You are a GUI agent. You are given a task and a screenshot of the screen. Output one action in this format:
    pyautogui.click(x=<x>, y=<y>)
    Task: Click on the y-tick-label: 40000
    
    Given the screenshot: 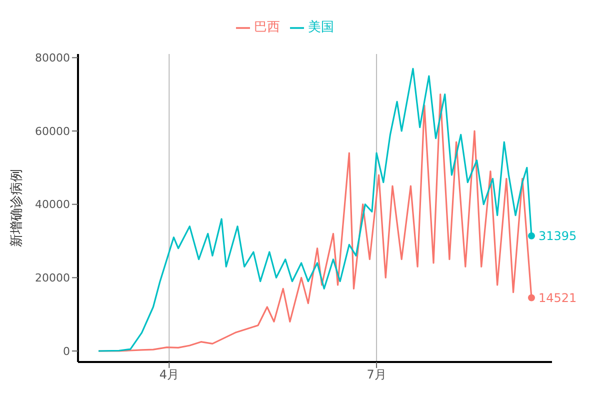 What is the action you would take?
    pyautogui.click(x=52, y=205)
    